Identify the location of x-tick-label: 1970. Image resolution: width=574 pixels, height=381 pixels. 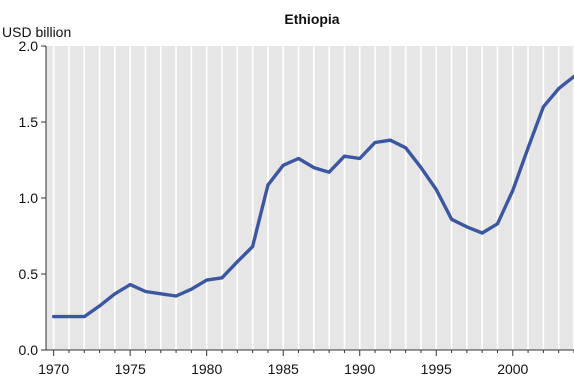
(53, 369).